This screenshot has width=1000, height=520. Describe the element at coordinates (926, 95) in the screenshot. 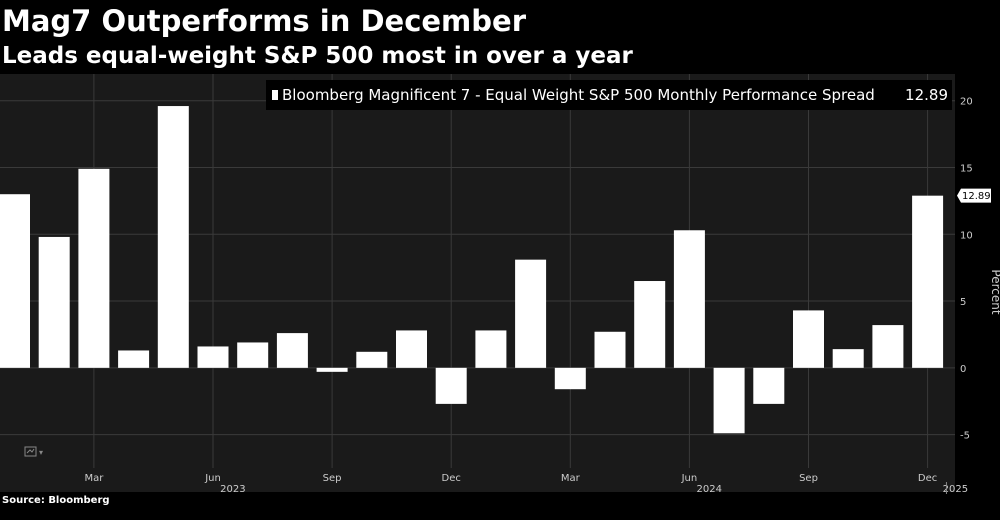

I see `legend-value: 12.89` at that location.